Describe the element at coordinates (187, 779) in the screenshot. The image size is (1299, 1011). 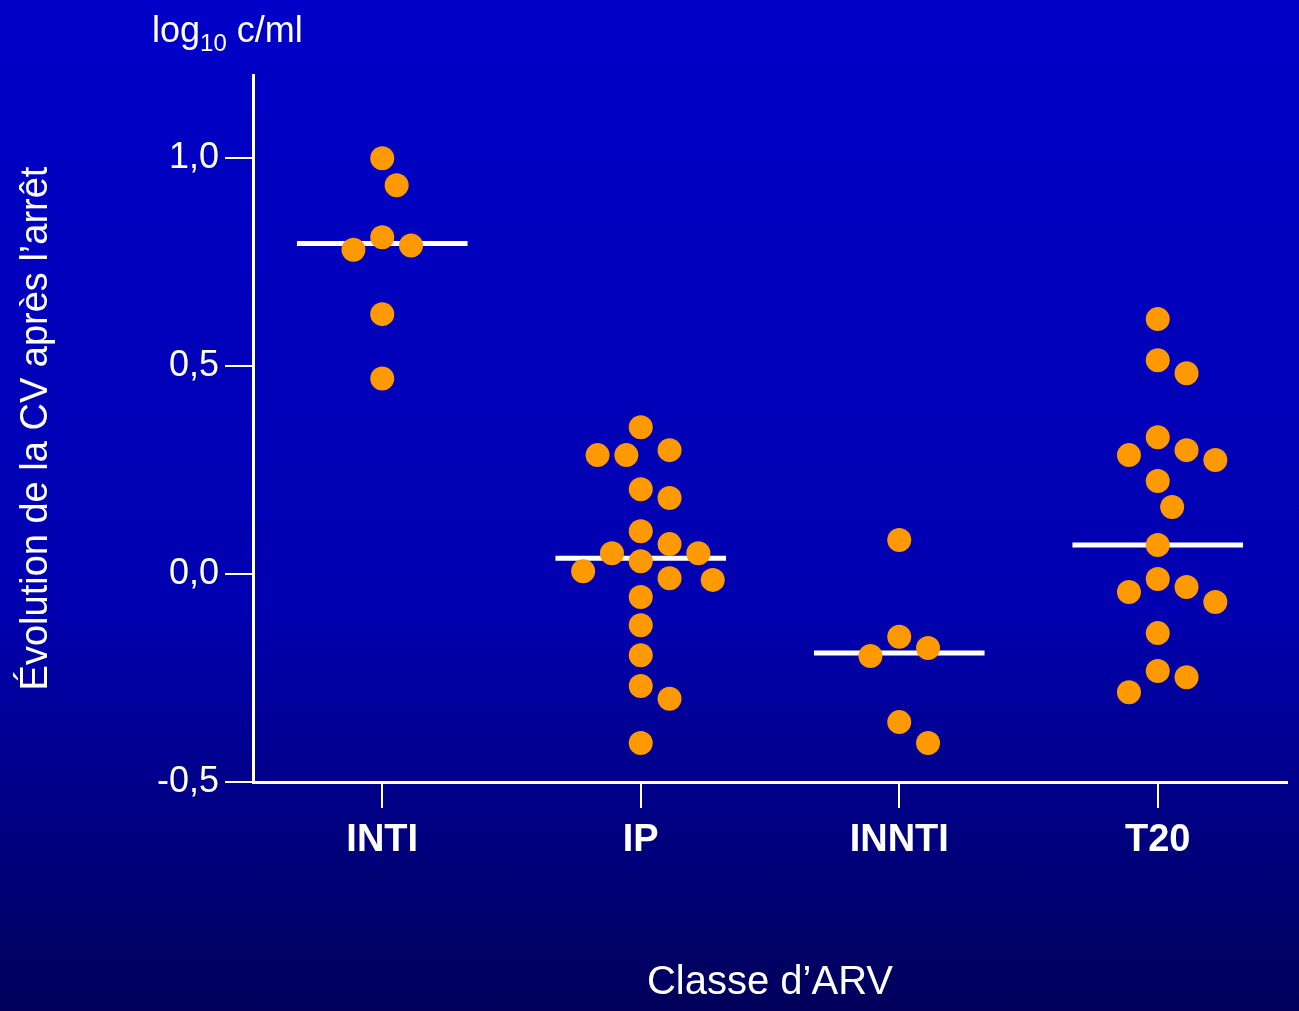
I see `y-tick-label: -0,5` at that location.